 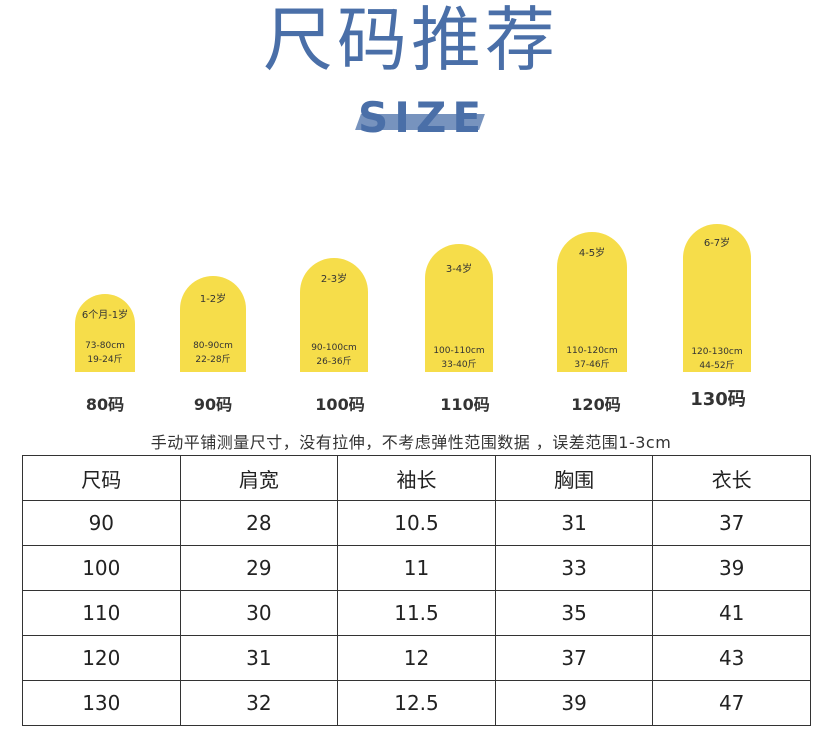 What do you see at coordinates (105, 360) in the screenshot?
I see `card-weight: 19-24斤` at bounding box center [105, 360].